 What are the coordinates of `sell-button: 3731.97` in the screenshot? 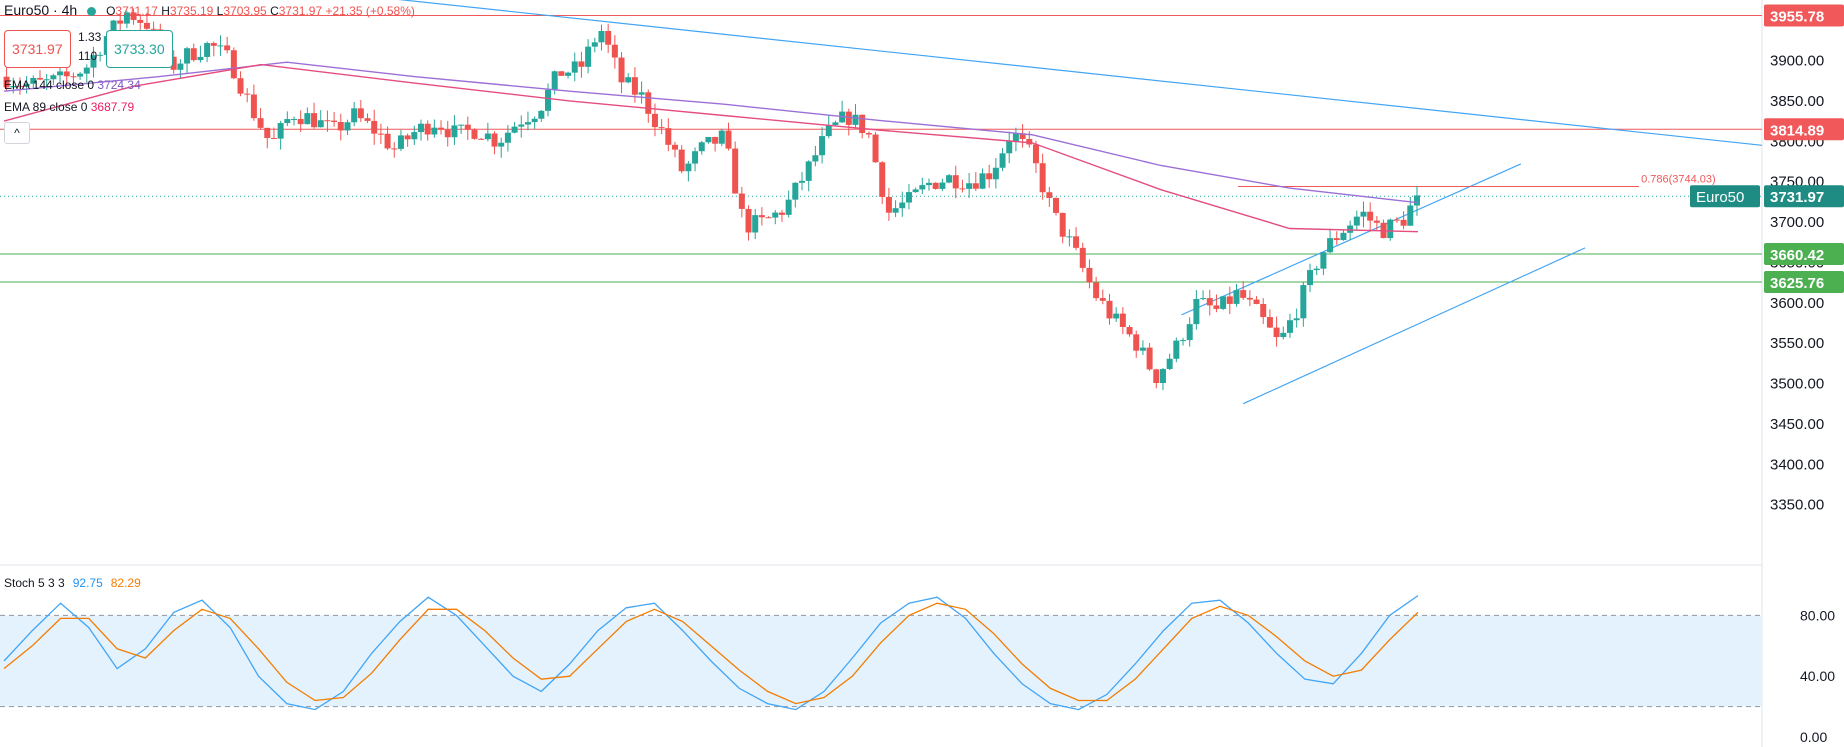 It's located at (37, 49).